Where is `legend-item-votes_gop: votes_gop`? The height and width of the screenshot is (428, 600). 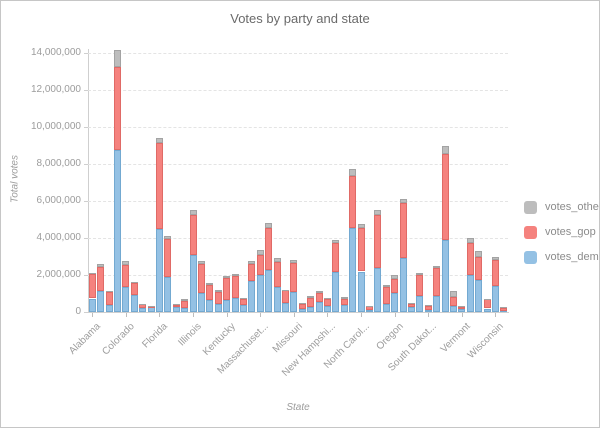
legend-item-votes_gop: votes_gop is located at coordinates (561, 232).